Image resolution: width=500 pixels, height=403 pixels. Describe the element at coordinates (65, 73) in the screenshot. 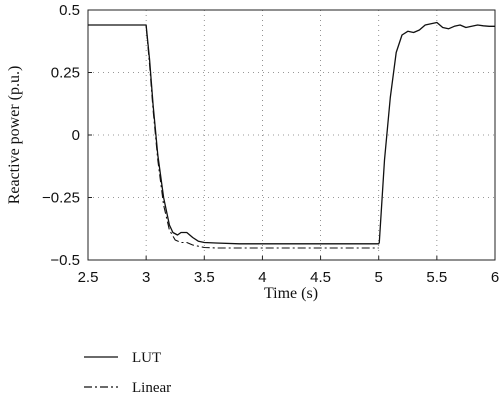

I see `y-tick-label: 0.25` at that location.